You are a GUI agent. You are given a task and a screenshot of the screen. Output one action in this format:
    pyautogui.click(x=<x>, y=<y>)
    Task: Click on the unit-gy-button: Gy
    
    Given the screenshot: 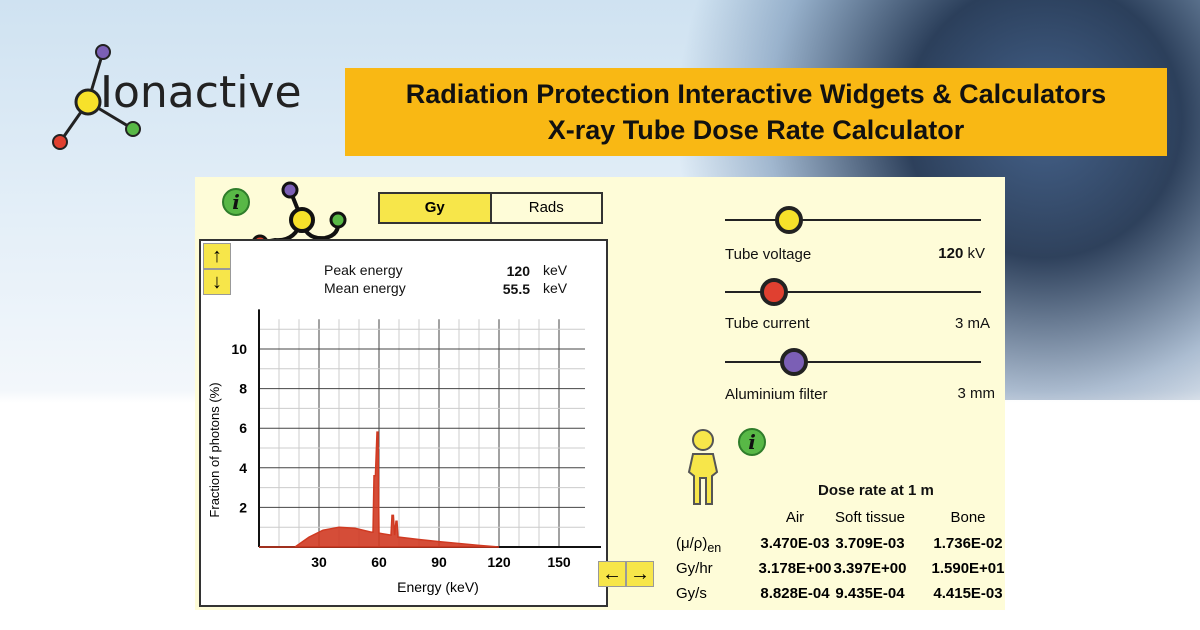 What is the action you would take?
    pyautogui.click(x=436, y=208)
    